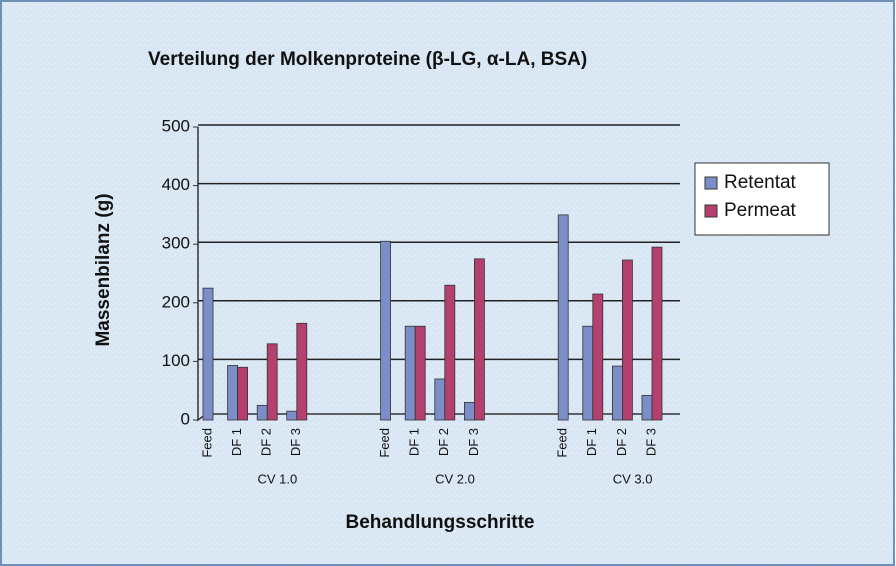  What do you see at coordinates (103, 269) in the screenshot?
I see `y-axis-title: Massenbilanz (g)` at bounding box center [103, 269].